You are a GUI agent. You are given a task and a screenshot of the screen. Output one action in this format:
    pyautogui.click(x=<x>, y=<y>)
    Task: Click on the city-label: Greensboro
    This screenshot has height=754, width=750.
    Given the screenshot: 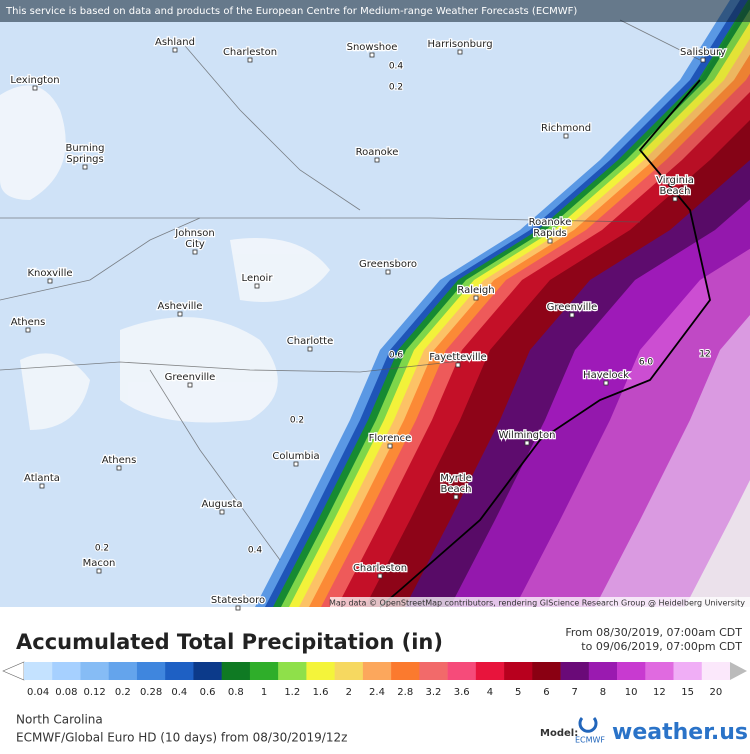 What is the action you would take?
    pyautogui.click(x=388, y=264)
    